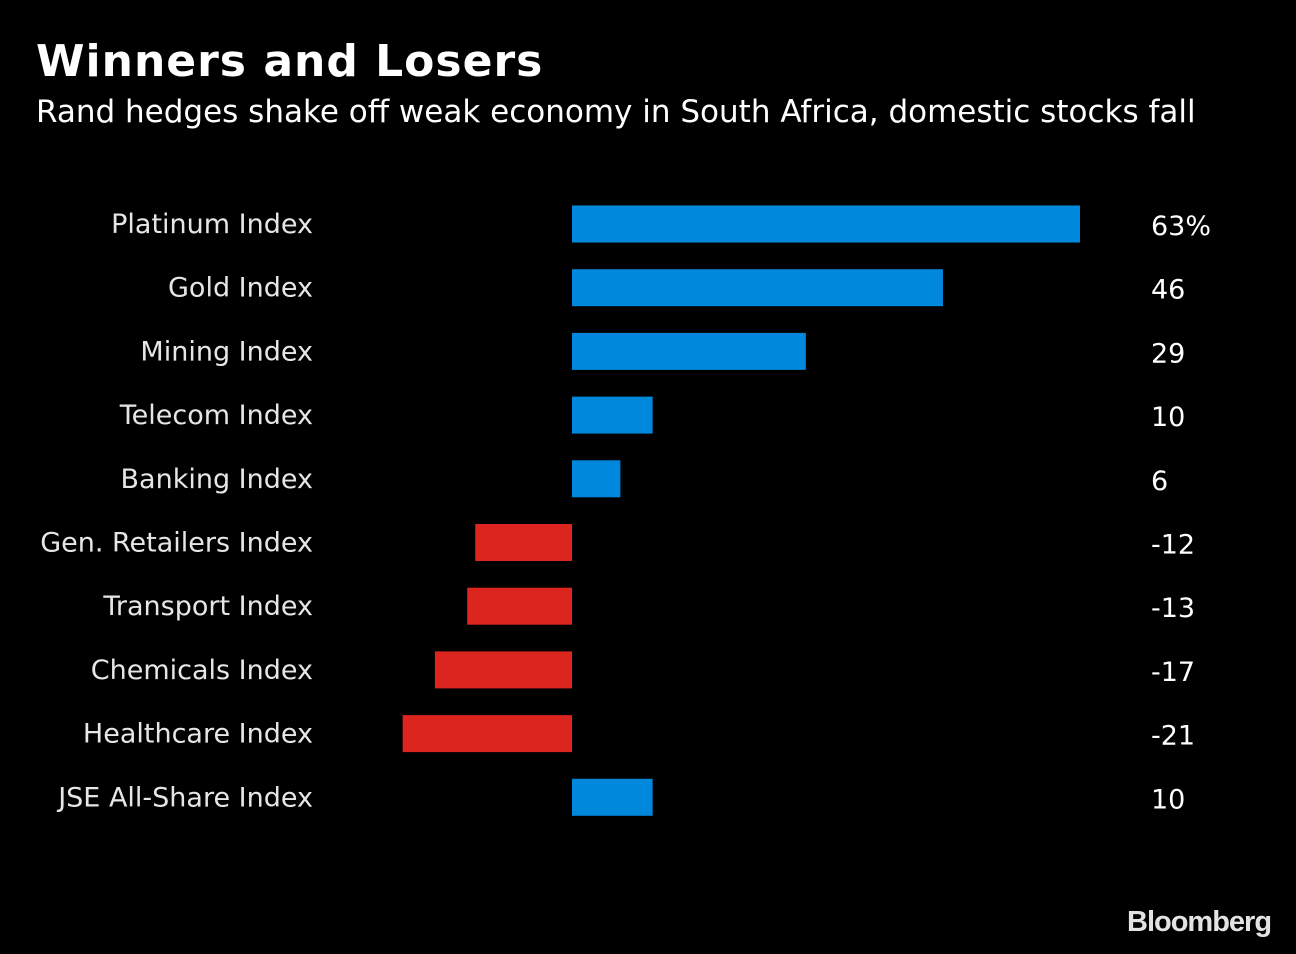  What do you see at coordinates (1173, 672) in the screenshot?
I see `value-label: -17` at bounding box center [1173, 672].